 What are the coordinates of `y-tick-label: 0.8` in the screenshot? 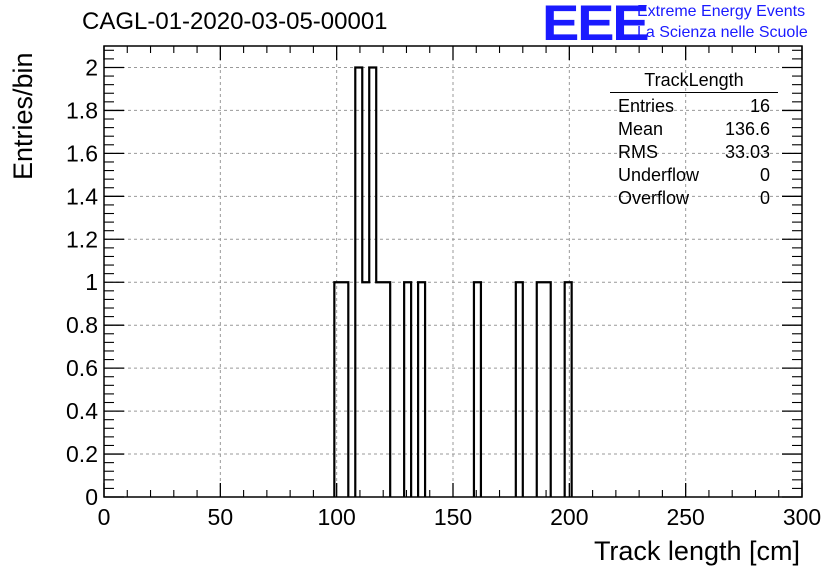 It's located at (82, 325).